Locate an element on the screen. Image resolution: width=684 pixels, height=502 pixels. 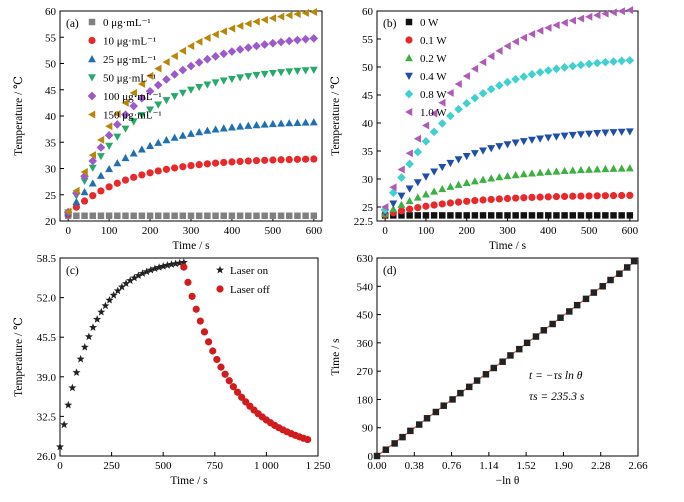
legend-label: 0.4 W is located at coordinates (433, 77).